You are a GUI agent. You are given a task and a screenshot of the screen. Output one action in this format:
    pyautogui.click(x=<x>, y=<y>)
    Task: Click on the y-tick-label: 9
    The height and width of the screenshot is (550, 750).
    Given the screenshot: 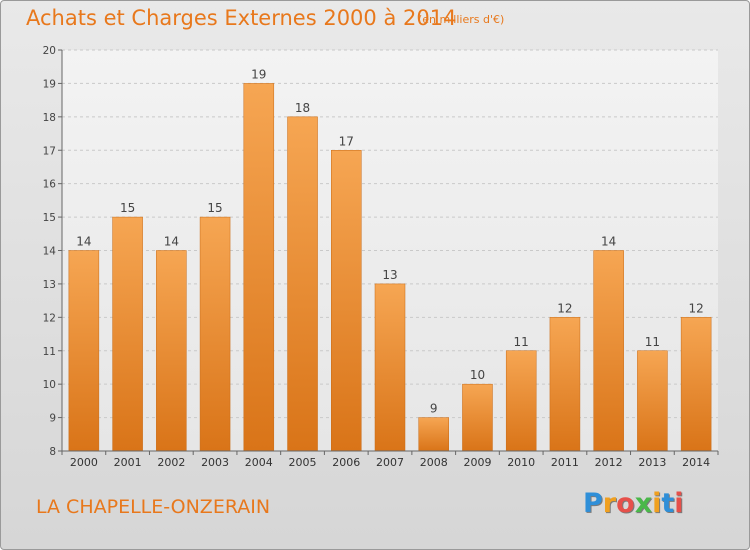 What is the action you would take?
    pyautogui.click(x=52, y=419)
    